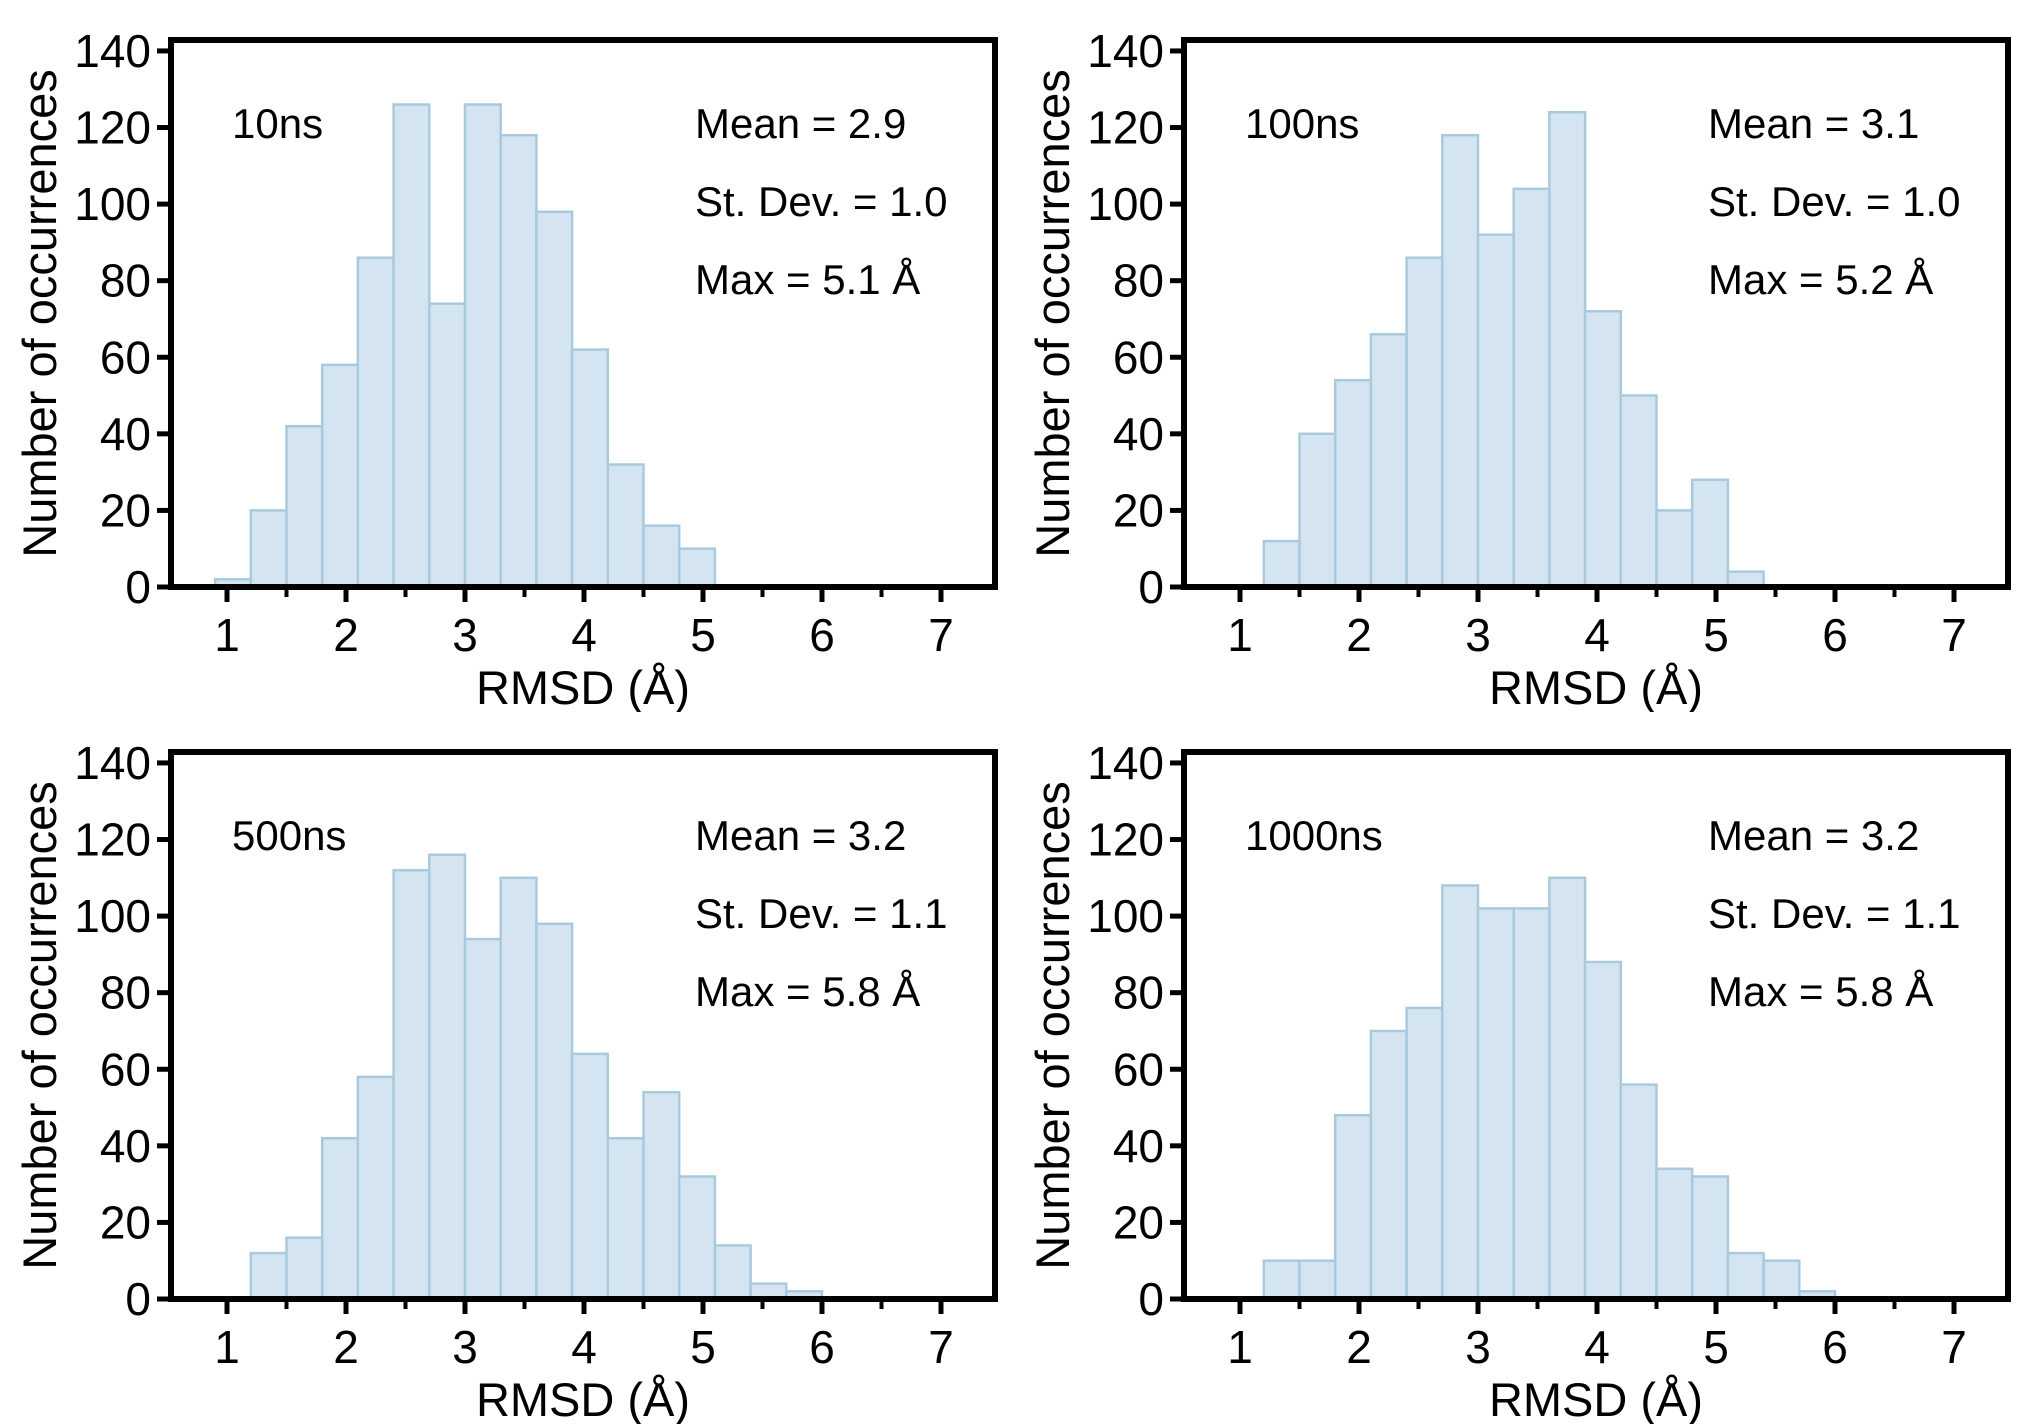 Image resolution: width=2027 pixels, height=1424 pixels. What do you see at coordinates (801, 123) in the screenshot?
I see `mean-annotation: Mean = 2.9` at bounding box center [801, 123].